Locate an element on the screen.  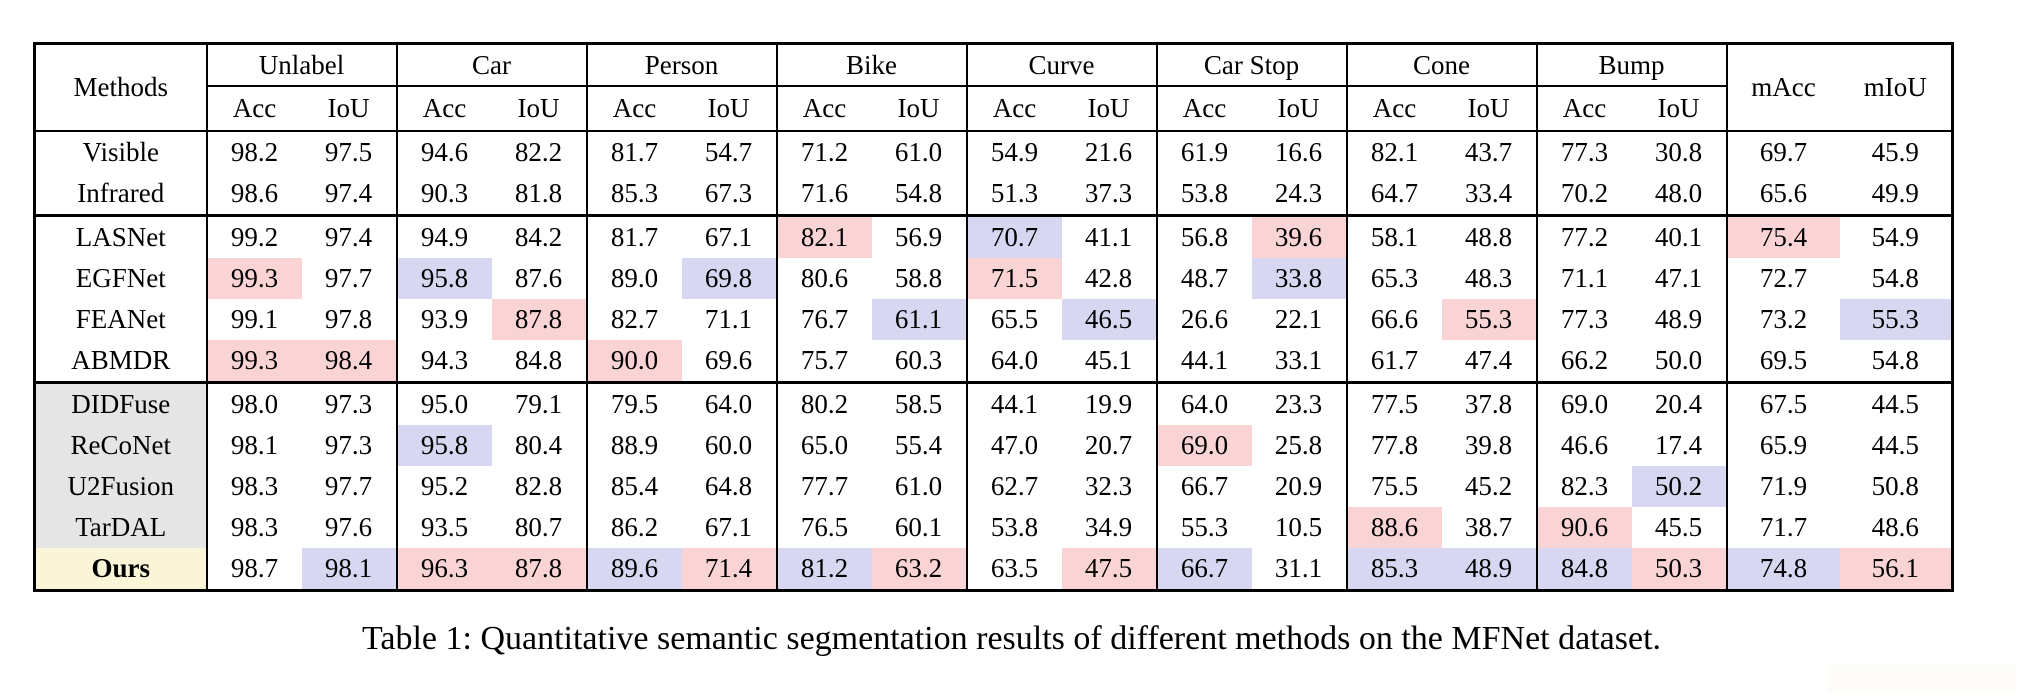
value-cell: 34.9 is located at coordinates (1108, 527).